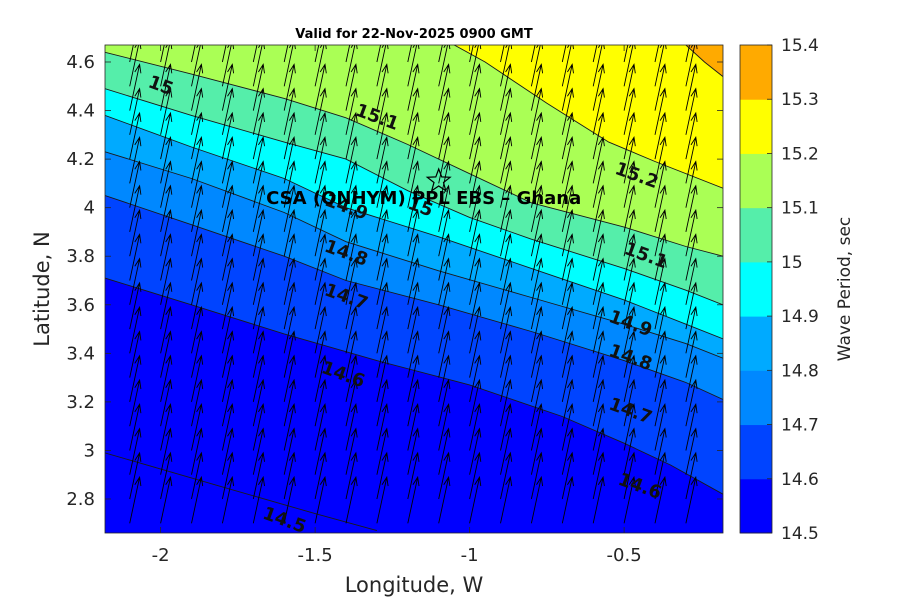 This screenshot has width=900, height=600. I want to click on colorbar-tick-label: 15.2, so click(800, 154).